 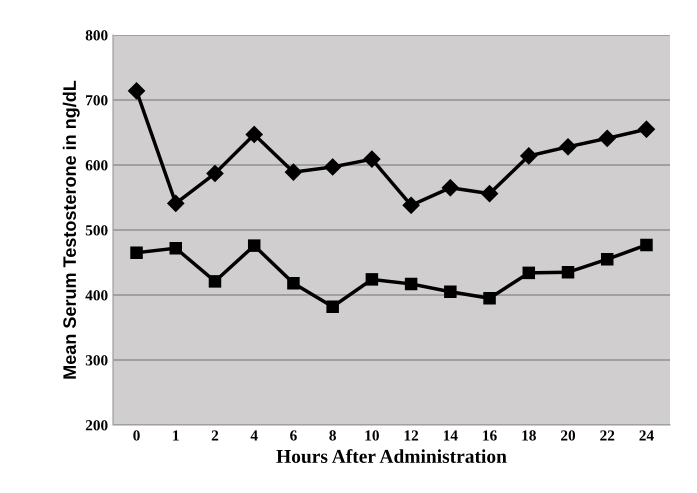 What do you see at coordinates (97, 230) in the screenshot?
I see `y-tick-label: 500` at bounding box center [97, 230].